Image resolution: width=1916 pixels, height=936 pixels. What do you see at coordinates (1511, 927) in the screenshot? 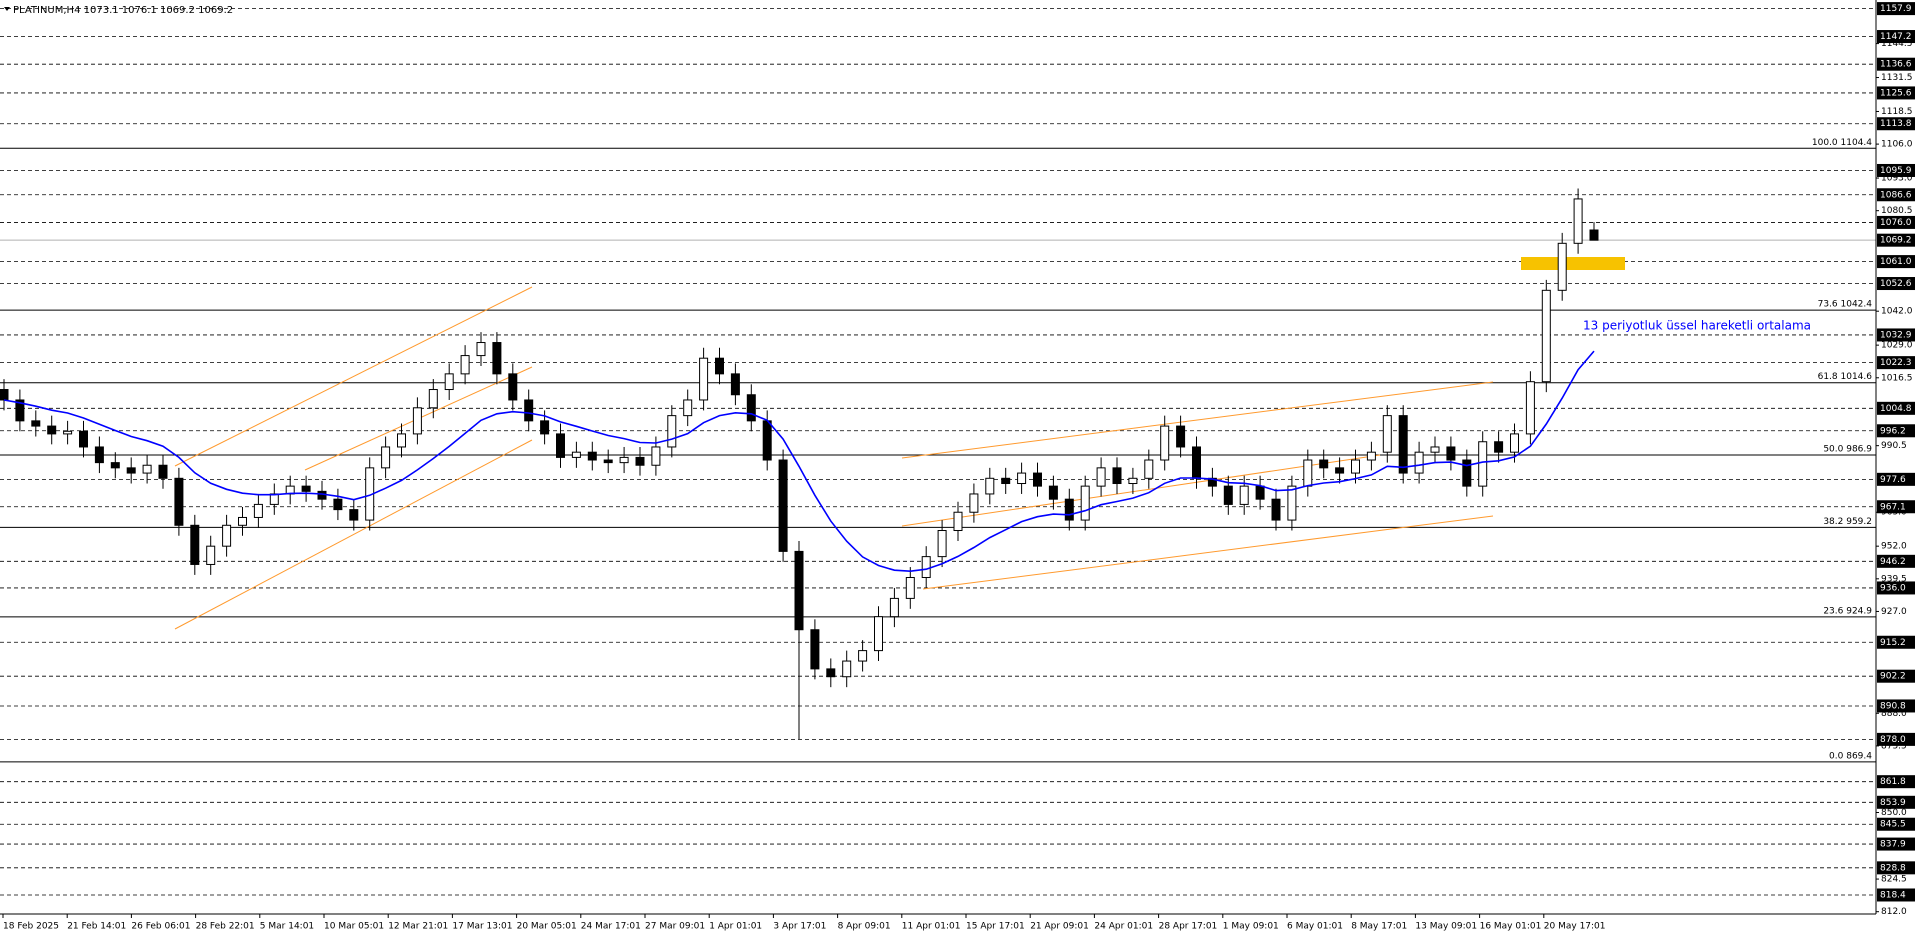
I see `x-tick-label: 16 May 01:01` at bounding box center [1511, 927].